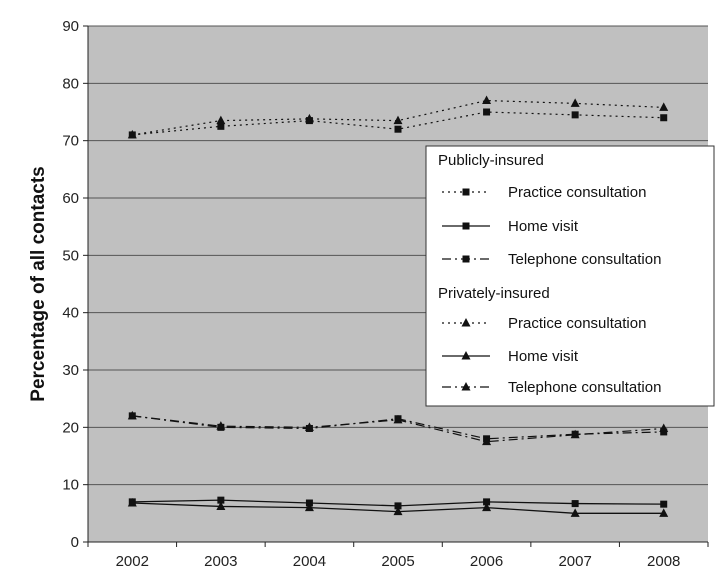 This screenshot has width=715, height=574. What do you see at coordinates (397, 561) in the screenshot?
I see `x-tick-label: 2005` at bounding box center [397, 561].